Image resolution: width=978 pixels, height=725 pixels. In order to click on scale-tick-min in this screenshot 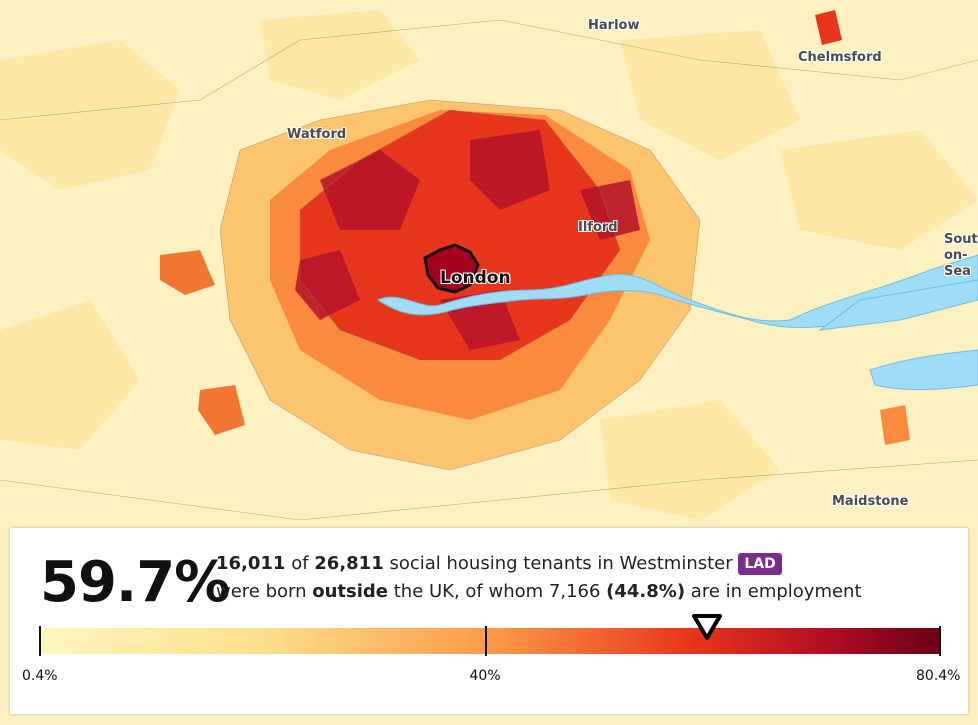, I will do `click(40, 641)`.